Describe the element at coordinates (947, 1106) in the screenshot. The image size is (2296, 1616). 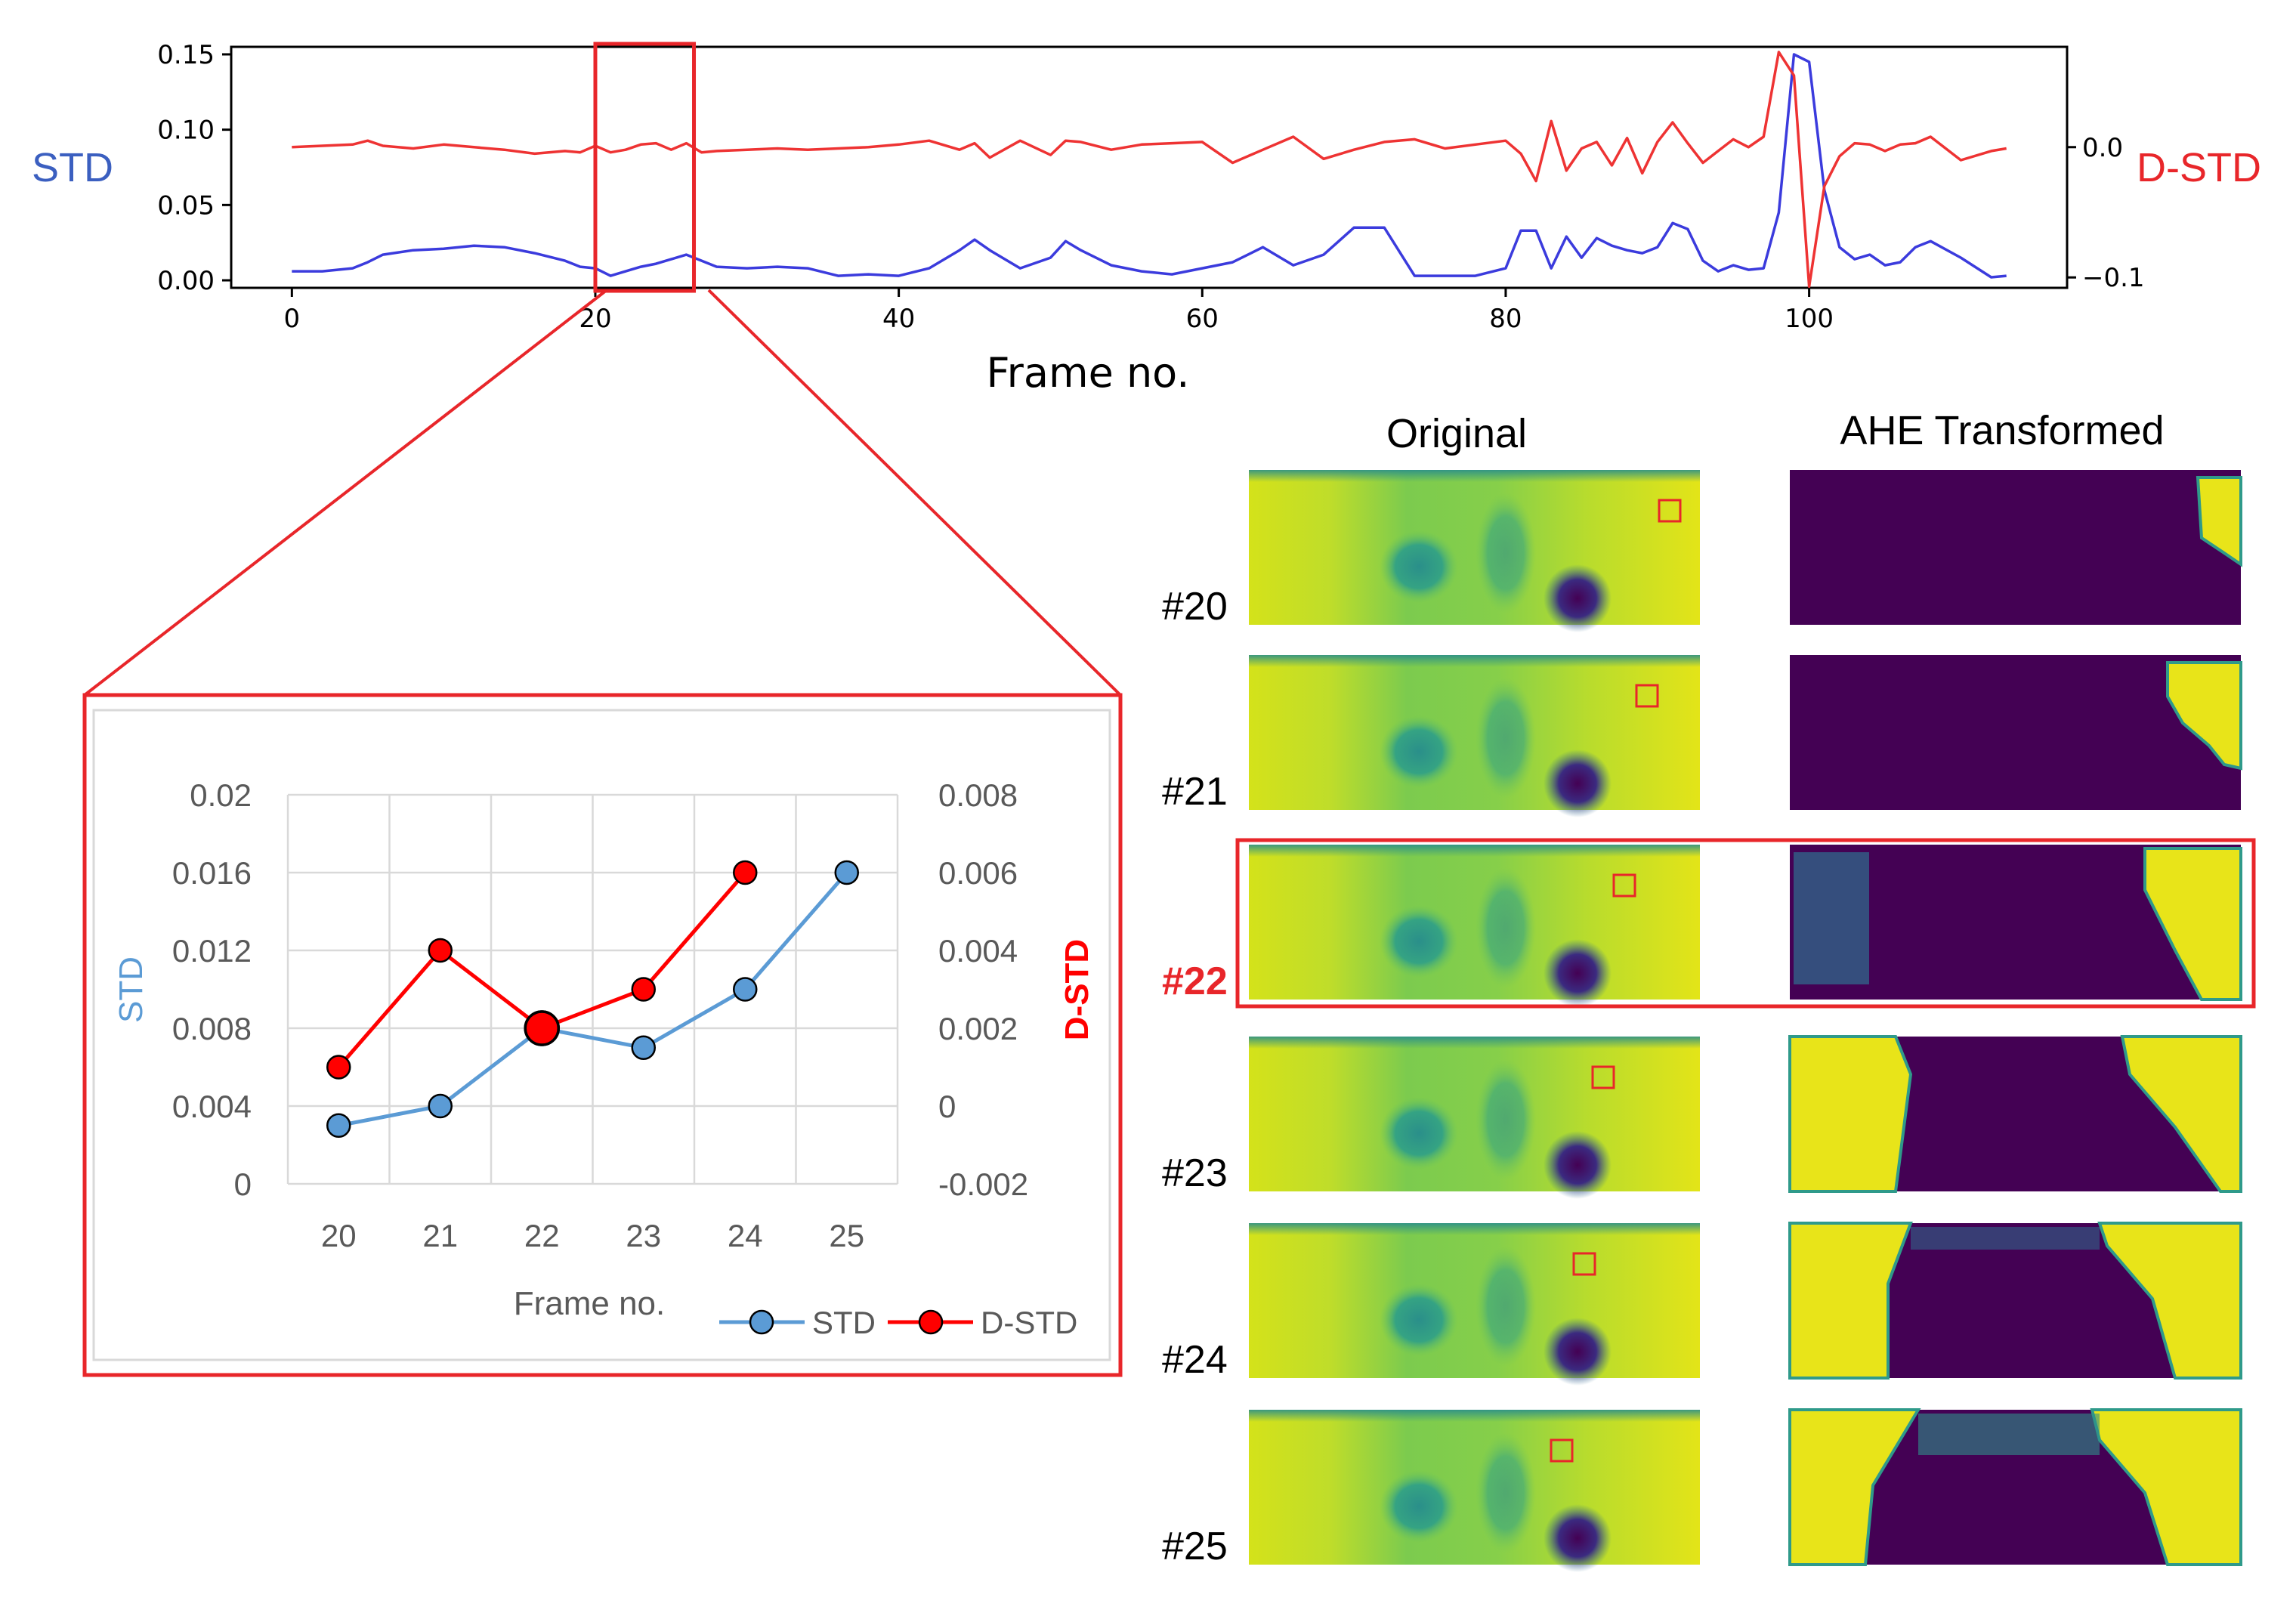
I see `inset-right-tick-label: 0` at that location.